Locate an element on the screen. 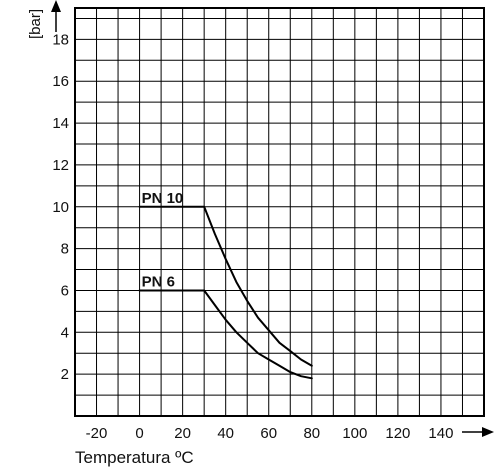  x-tick-label: -20 is located at coordinates (97, 433).